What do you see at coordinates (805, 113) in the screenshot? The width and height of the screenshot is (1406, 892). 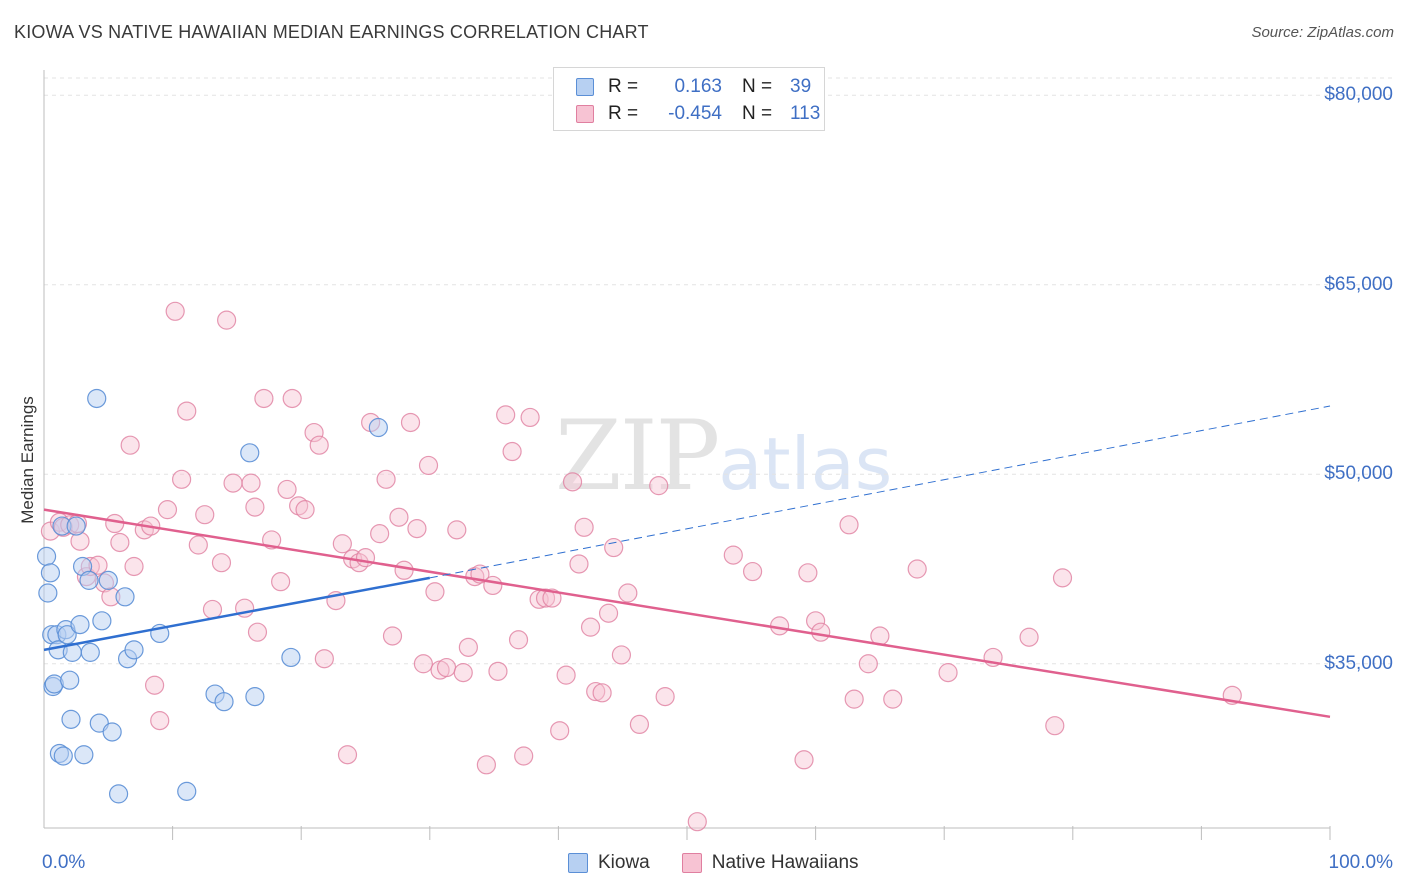 I see `legend-n-value: 113` at bounding box center [805, 113].